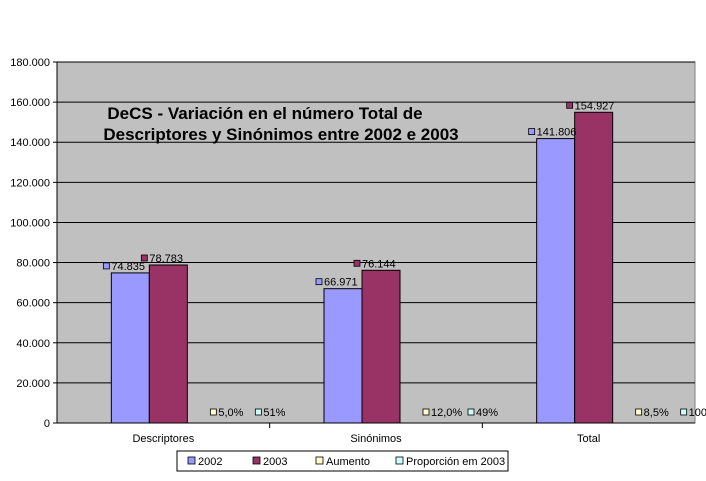 The image size is (706, 481). What do you see at coordinates (379, 264) in the screenshot?
I see `data-label: 76.144` at bounding box center [379, 264].